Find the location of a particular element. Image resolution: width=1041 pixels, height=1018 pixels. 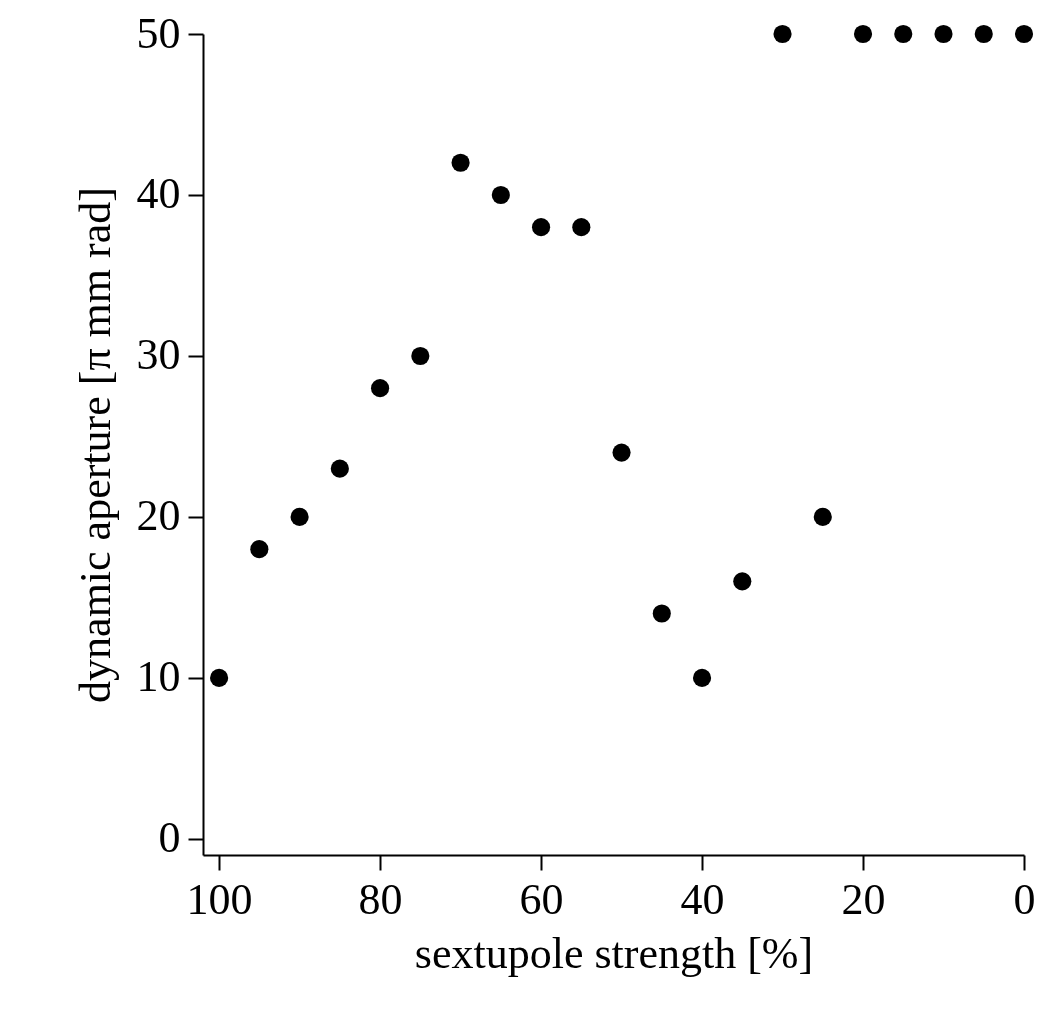

y-tick-label: 20 is located at coordinates (158, 516).